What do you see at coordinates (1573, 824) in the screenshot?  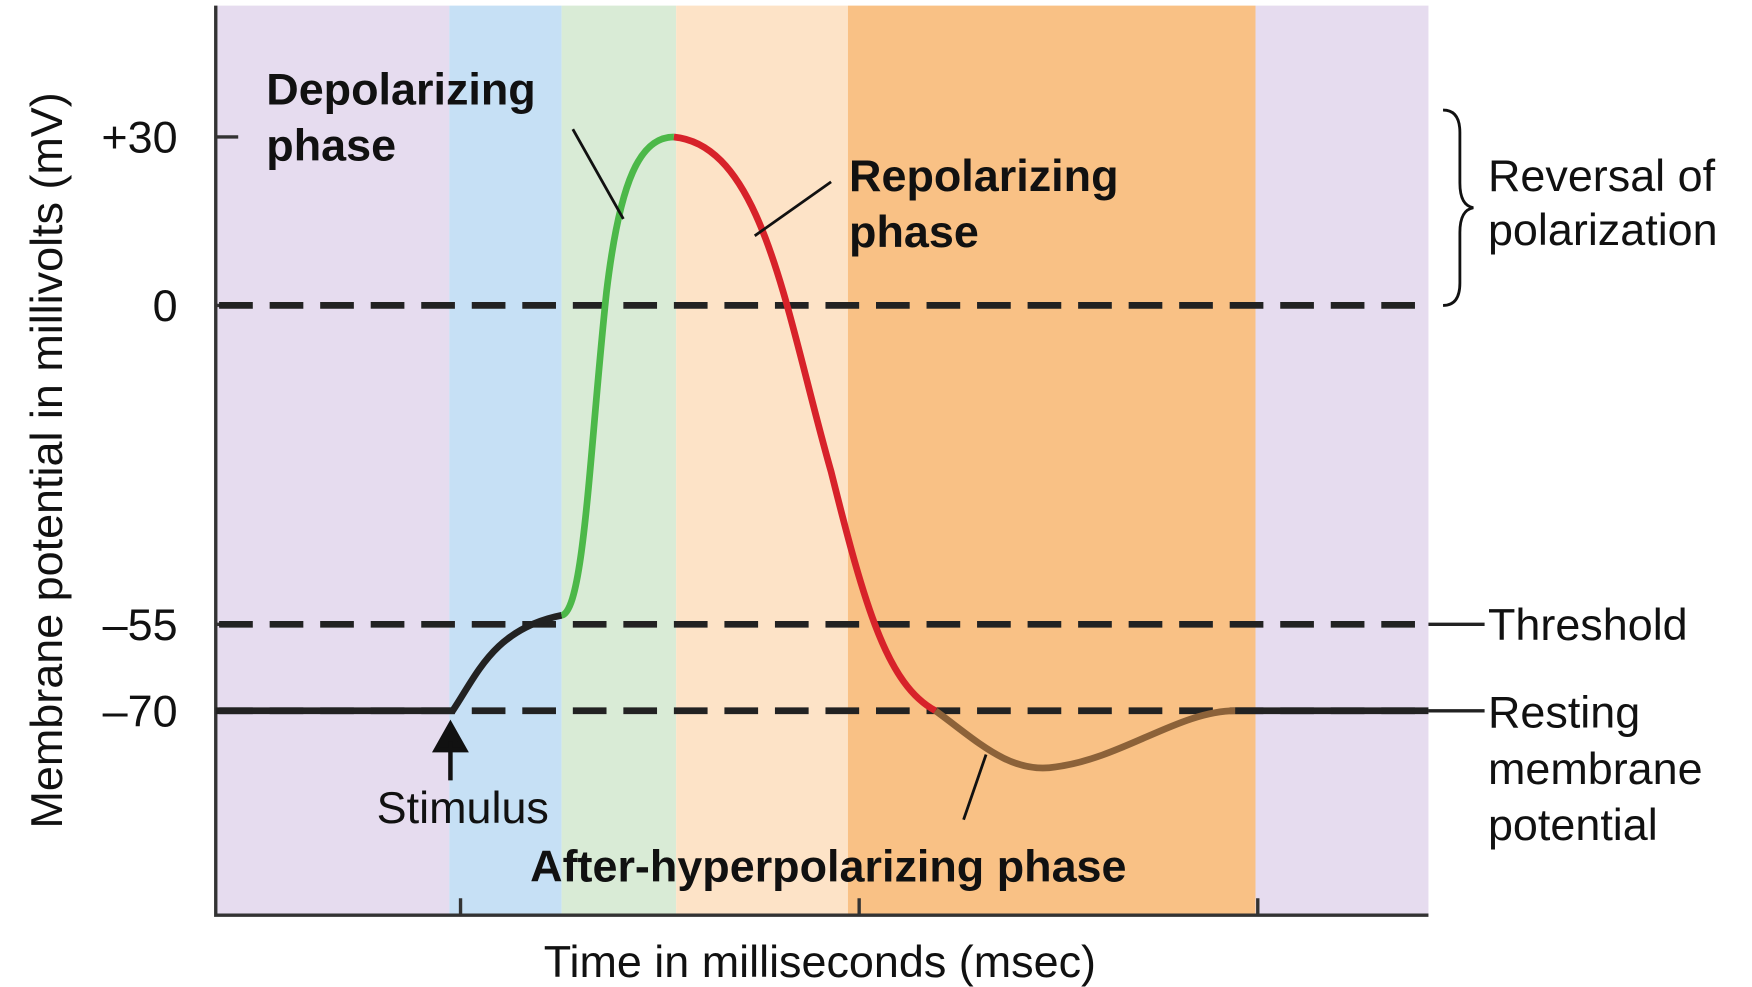 I see `resting-label: potential` at bounding box center [1573, 824].